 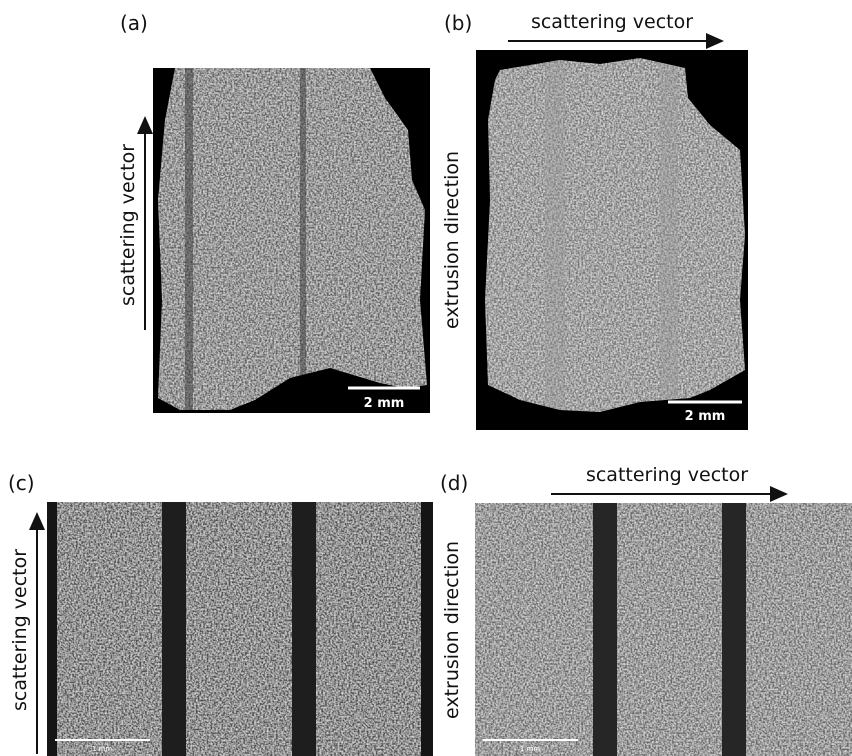 What do you see at coordinates (21, 483) in the screenshot?
I see `panel-label: (c)` at bounding box center [21, 483].